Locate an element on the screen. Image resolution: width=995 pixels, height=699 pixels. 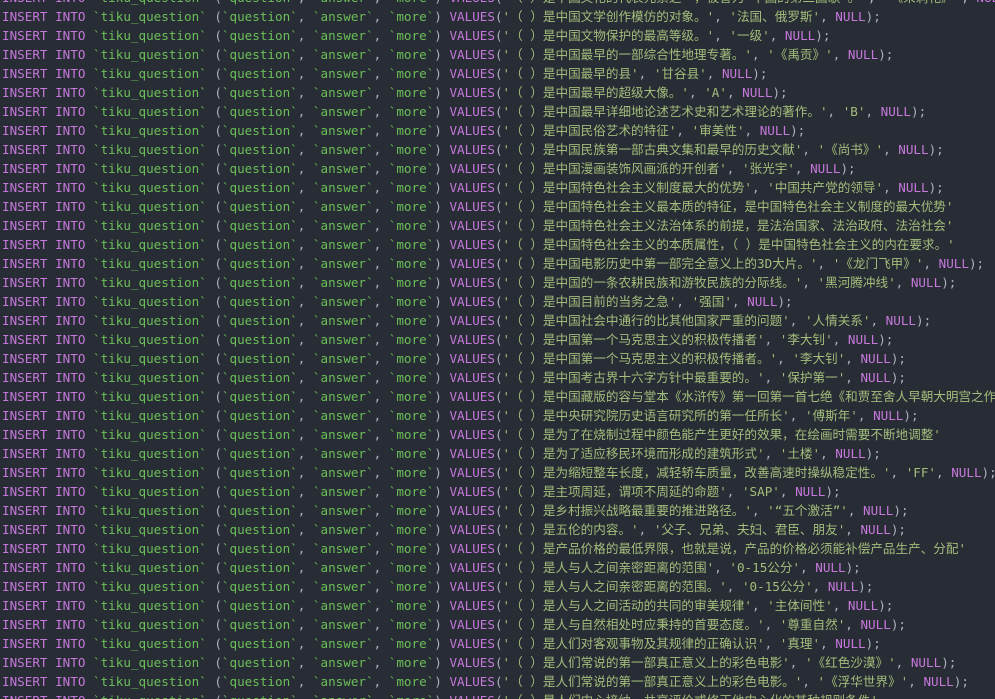
sql-value-question: '（ ）是中国最早的一部综合性地理专著。' is located at coordinates (627, 54).